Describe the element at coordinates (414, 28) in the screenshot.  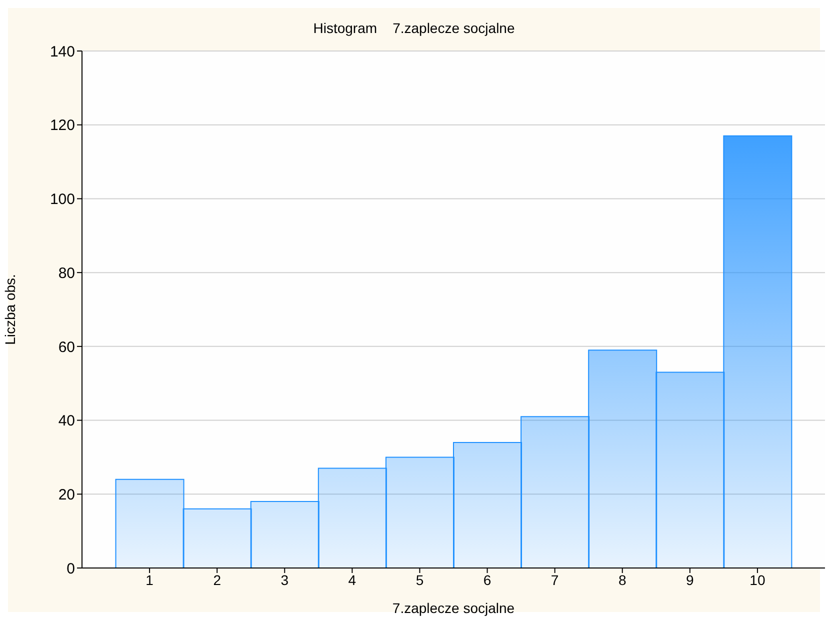
I see `chart-title: Histogram 7.zaplecze socjalne` at that location.